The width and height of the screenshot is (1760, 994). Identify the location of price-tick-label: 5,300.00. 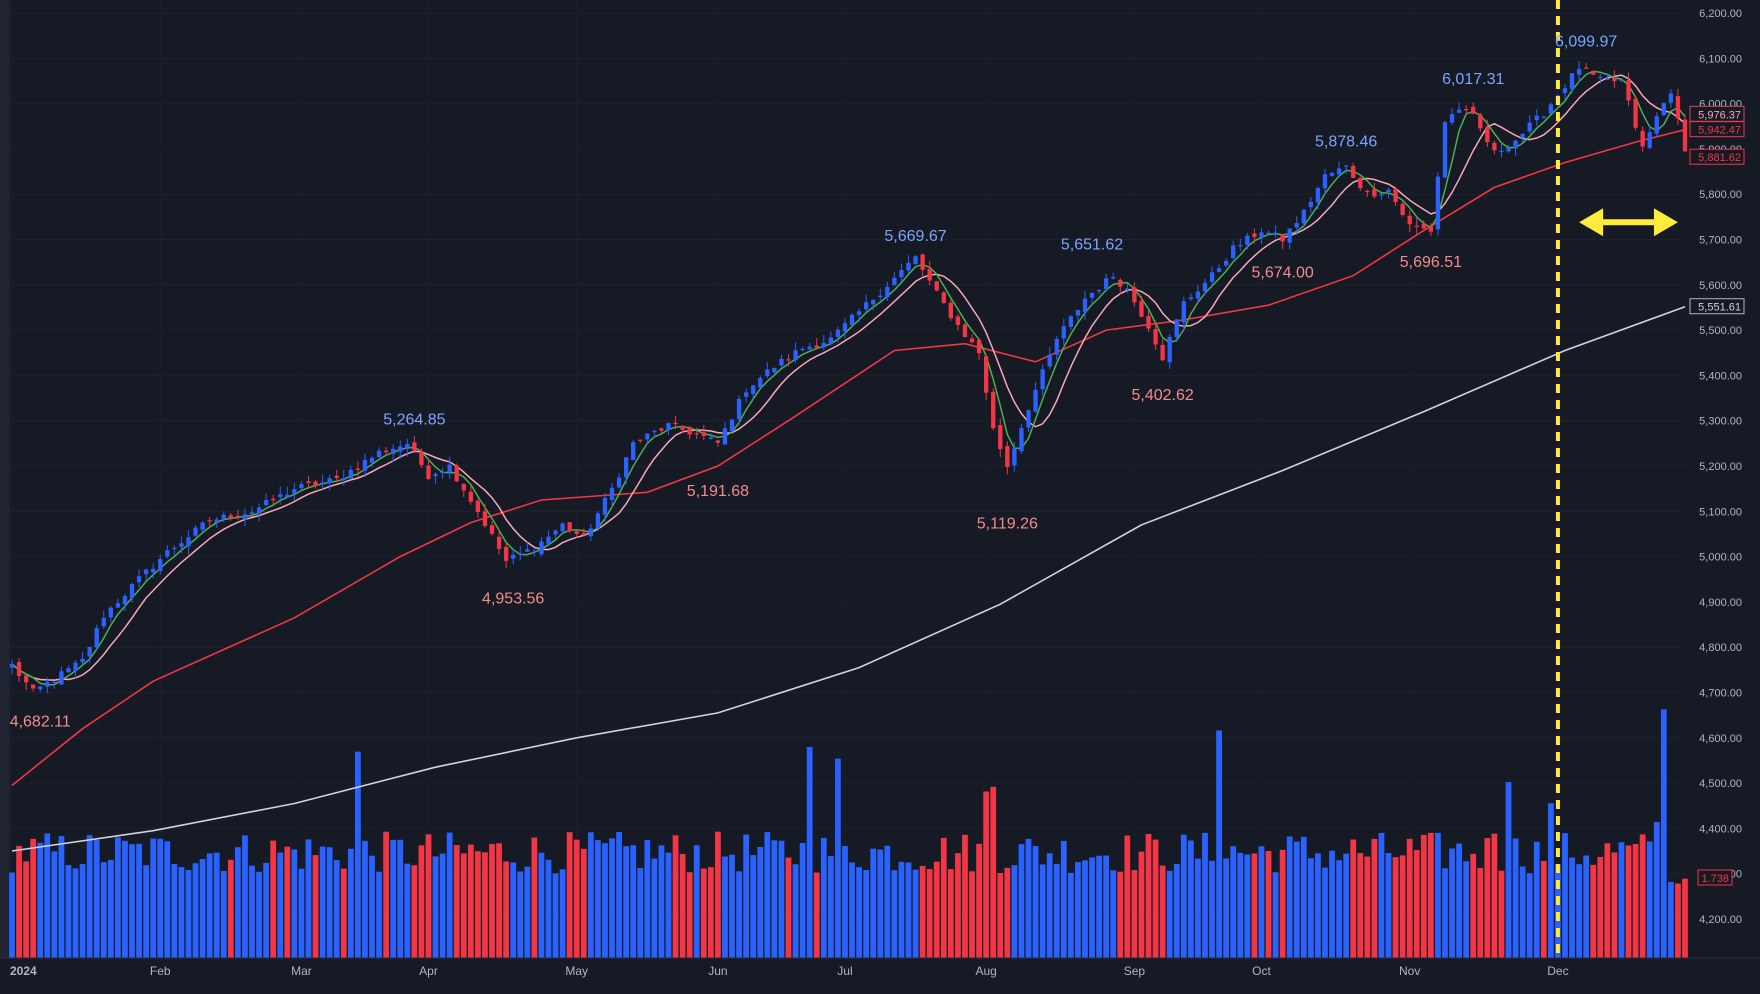
(1720, 422).